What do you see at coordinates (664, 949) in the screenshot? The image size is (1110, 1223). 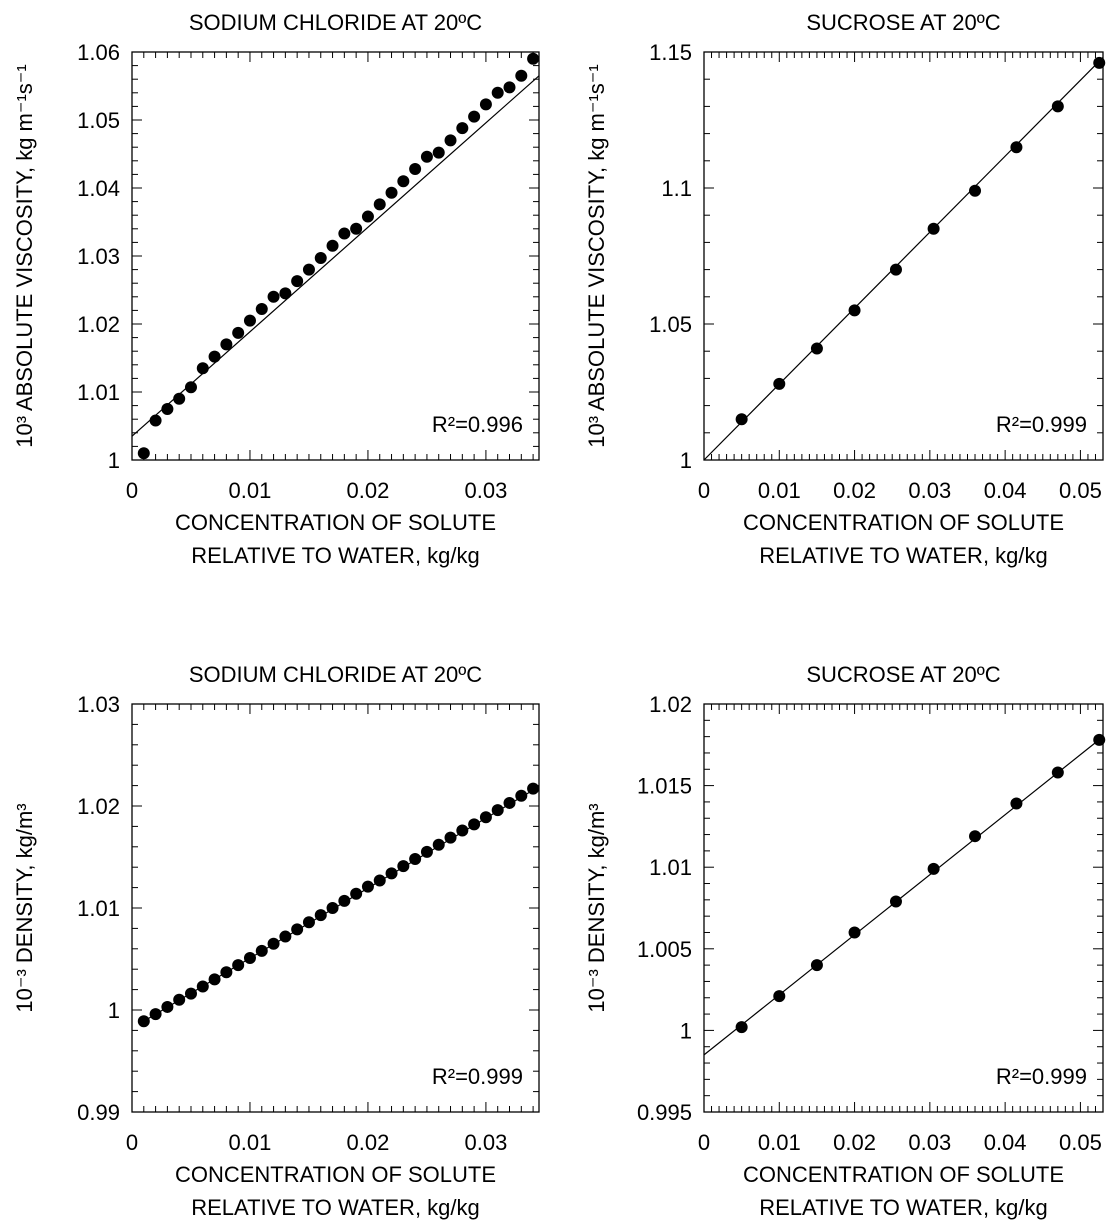 I see `y-tick-label: 1.005` at bounding box center [664, 949].